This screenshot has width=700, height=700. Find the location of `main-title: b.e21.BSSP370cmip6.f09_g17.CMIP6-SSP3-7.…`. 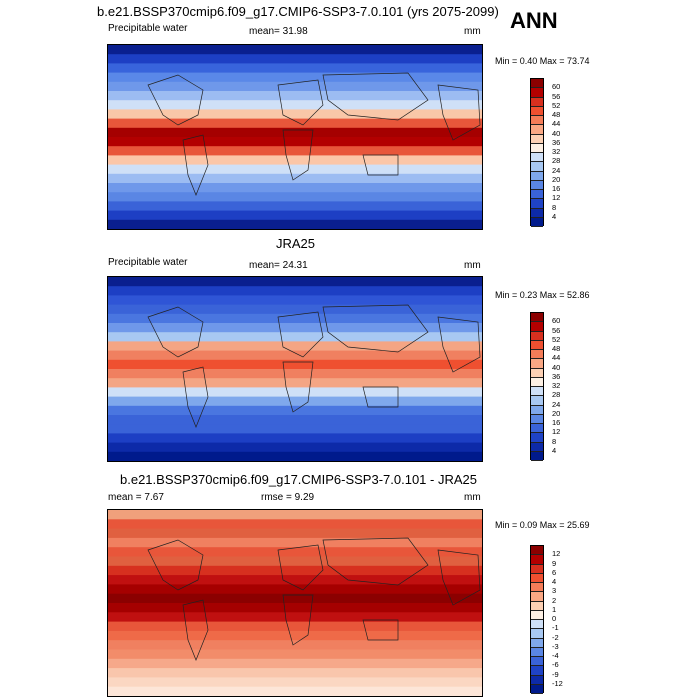

main-title: b.e21.BSSP370cmip6.f09_g17.CMIP6-SSP3-7.… is located at coordinates (298, 11).